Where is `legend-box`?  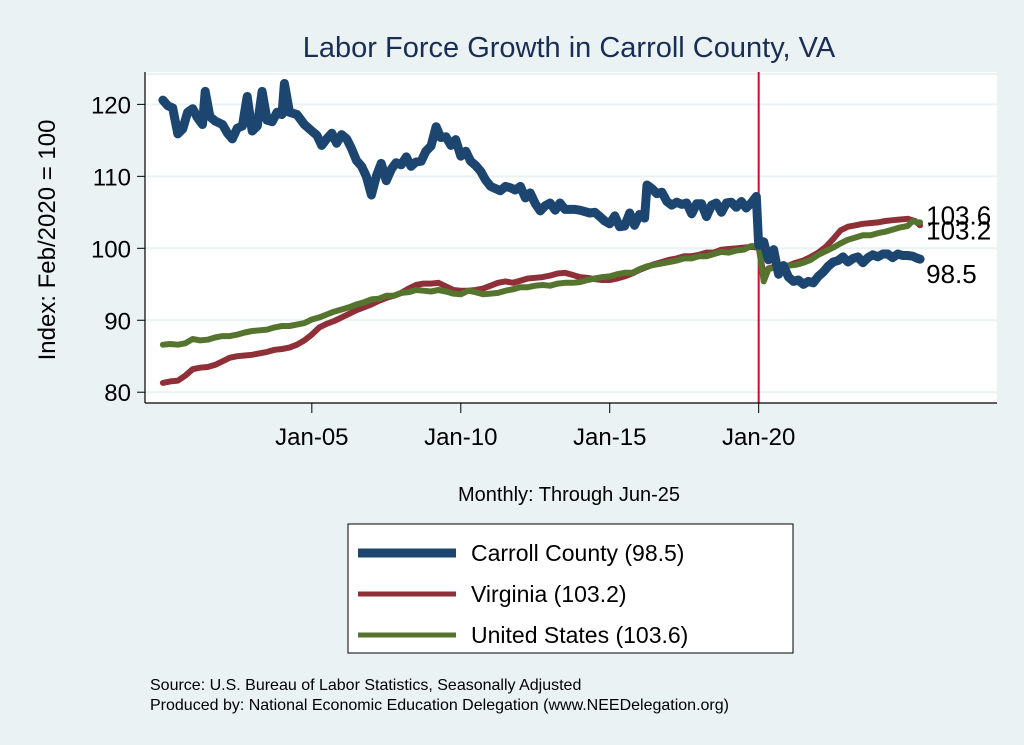
legend-box is located at coordinates (570, 588).